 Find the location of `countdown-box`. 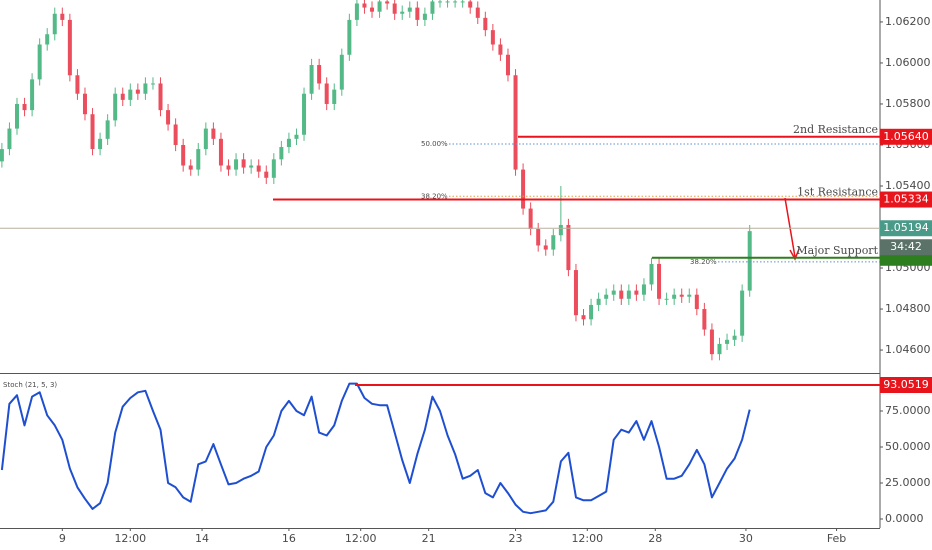

countdown-box is located at coordinates (906, 247).